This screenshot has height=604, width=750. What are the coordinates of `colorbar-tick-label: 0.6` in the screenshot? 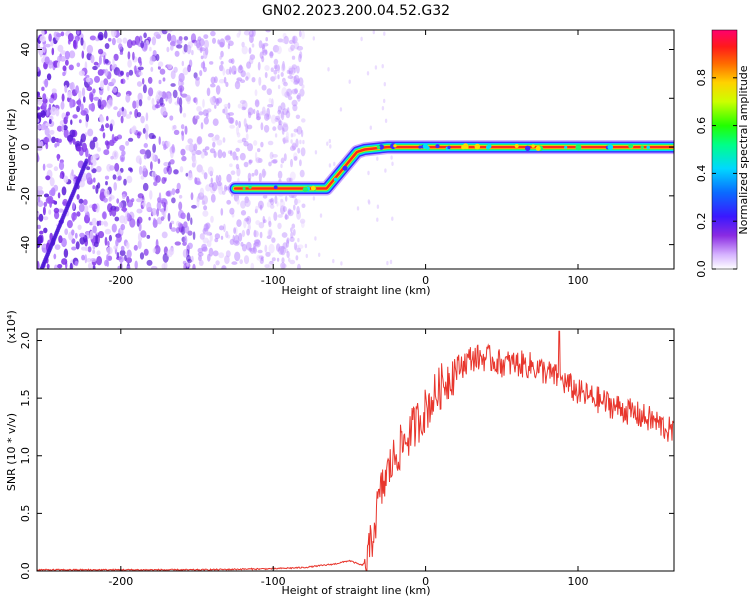 It's located at (701, 126).